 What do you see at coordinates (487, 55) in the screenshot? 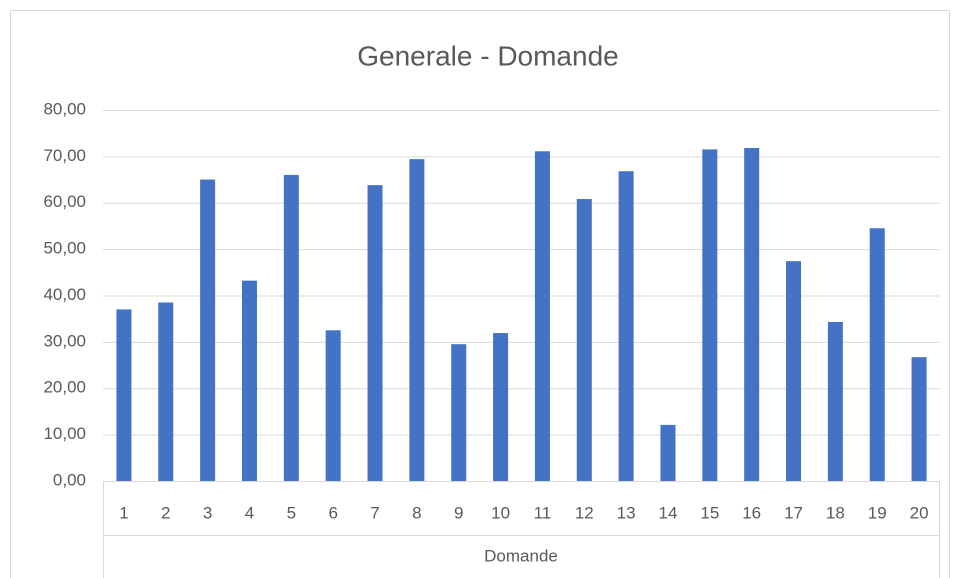
I see `chart-title: Generale - Domande` at bounding box center [487, 55].